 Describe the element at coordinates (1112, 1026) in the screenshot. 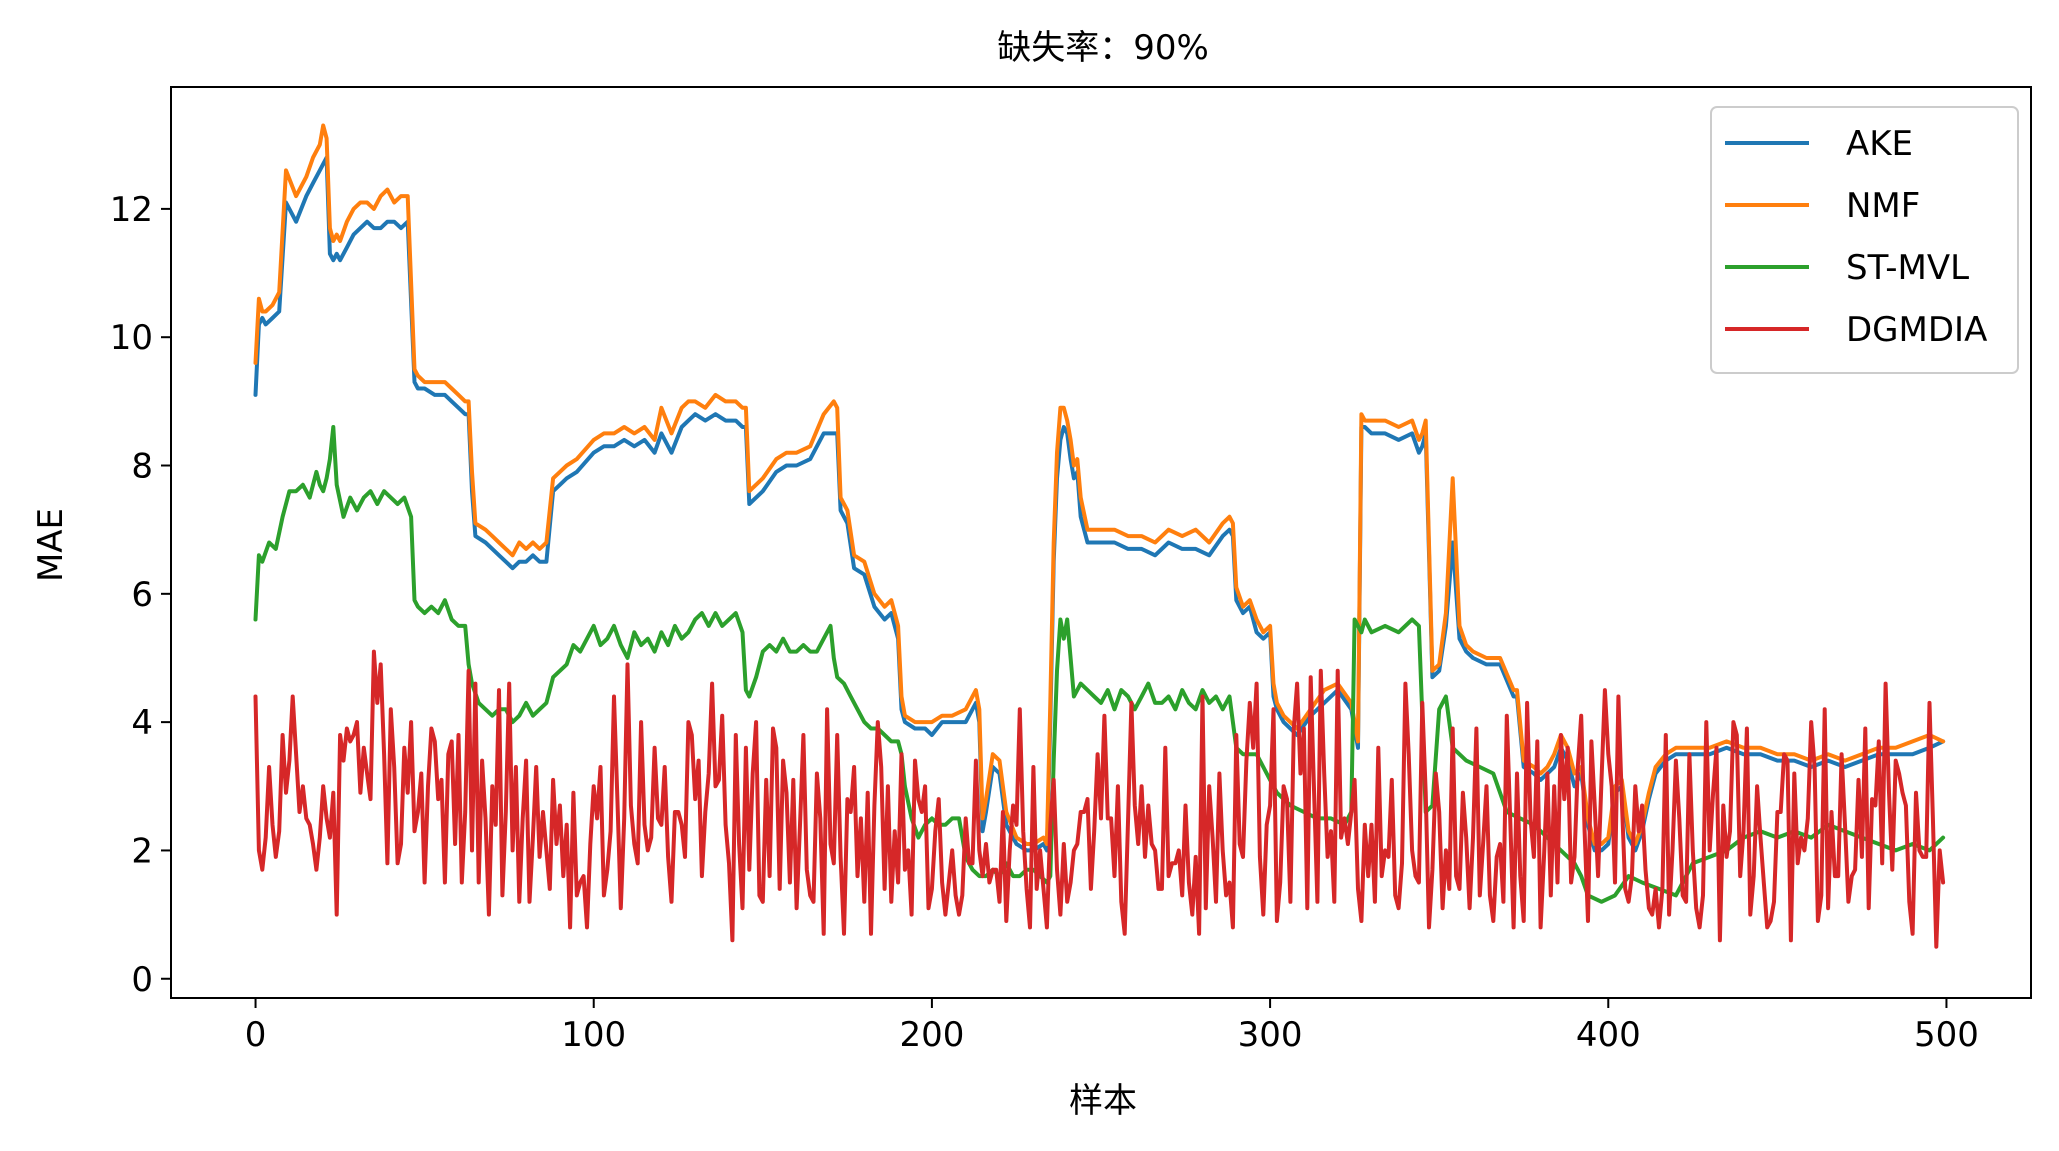

I see `x-axis-ticks: 0 100 200 300 400 500` at that location.